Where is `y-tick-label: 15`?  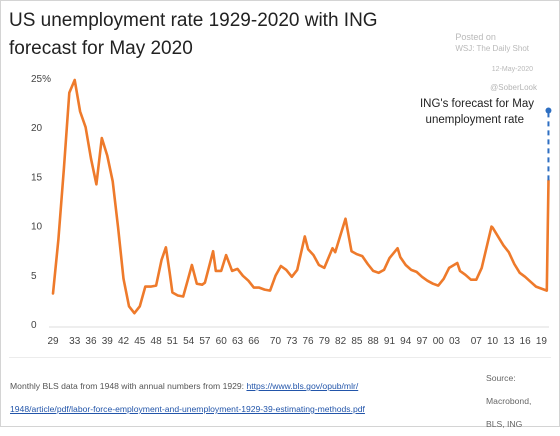 y-tick-label: 15 is located at coordinates (37, 177).